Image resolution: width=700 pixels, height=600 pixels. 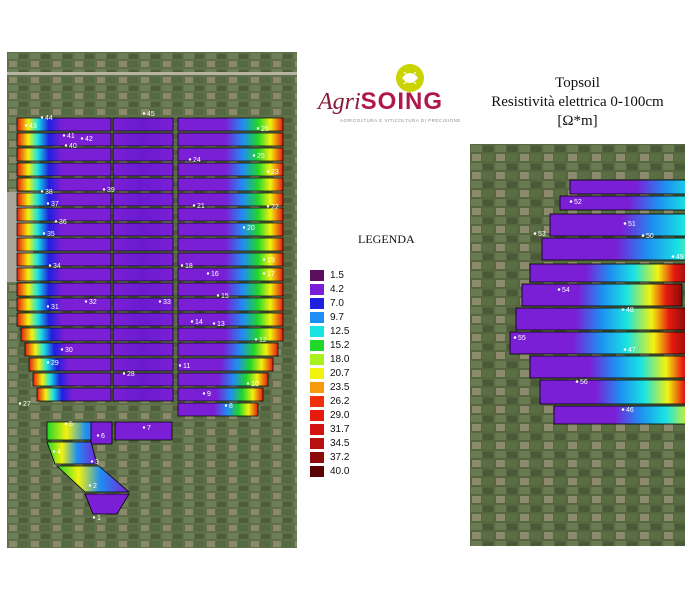 What do you see at coordinates (55, 363) in the screenshot?
I see `plot-label: 29` at bounding box center [55, 363].